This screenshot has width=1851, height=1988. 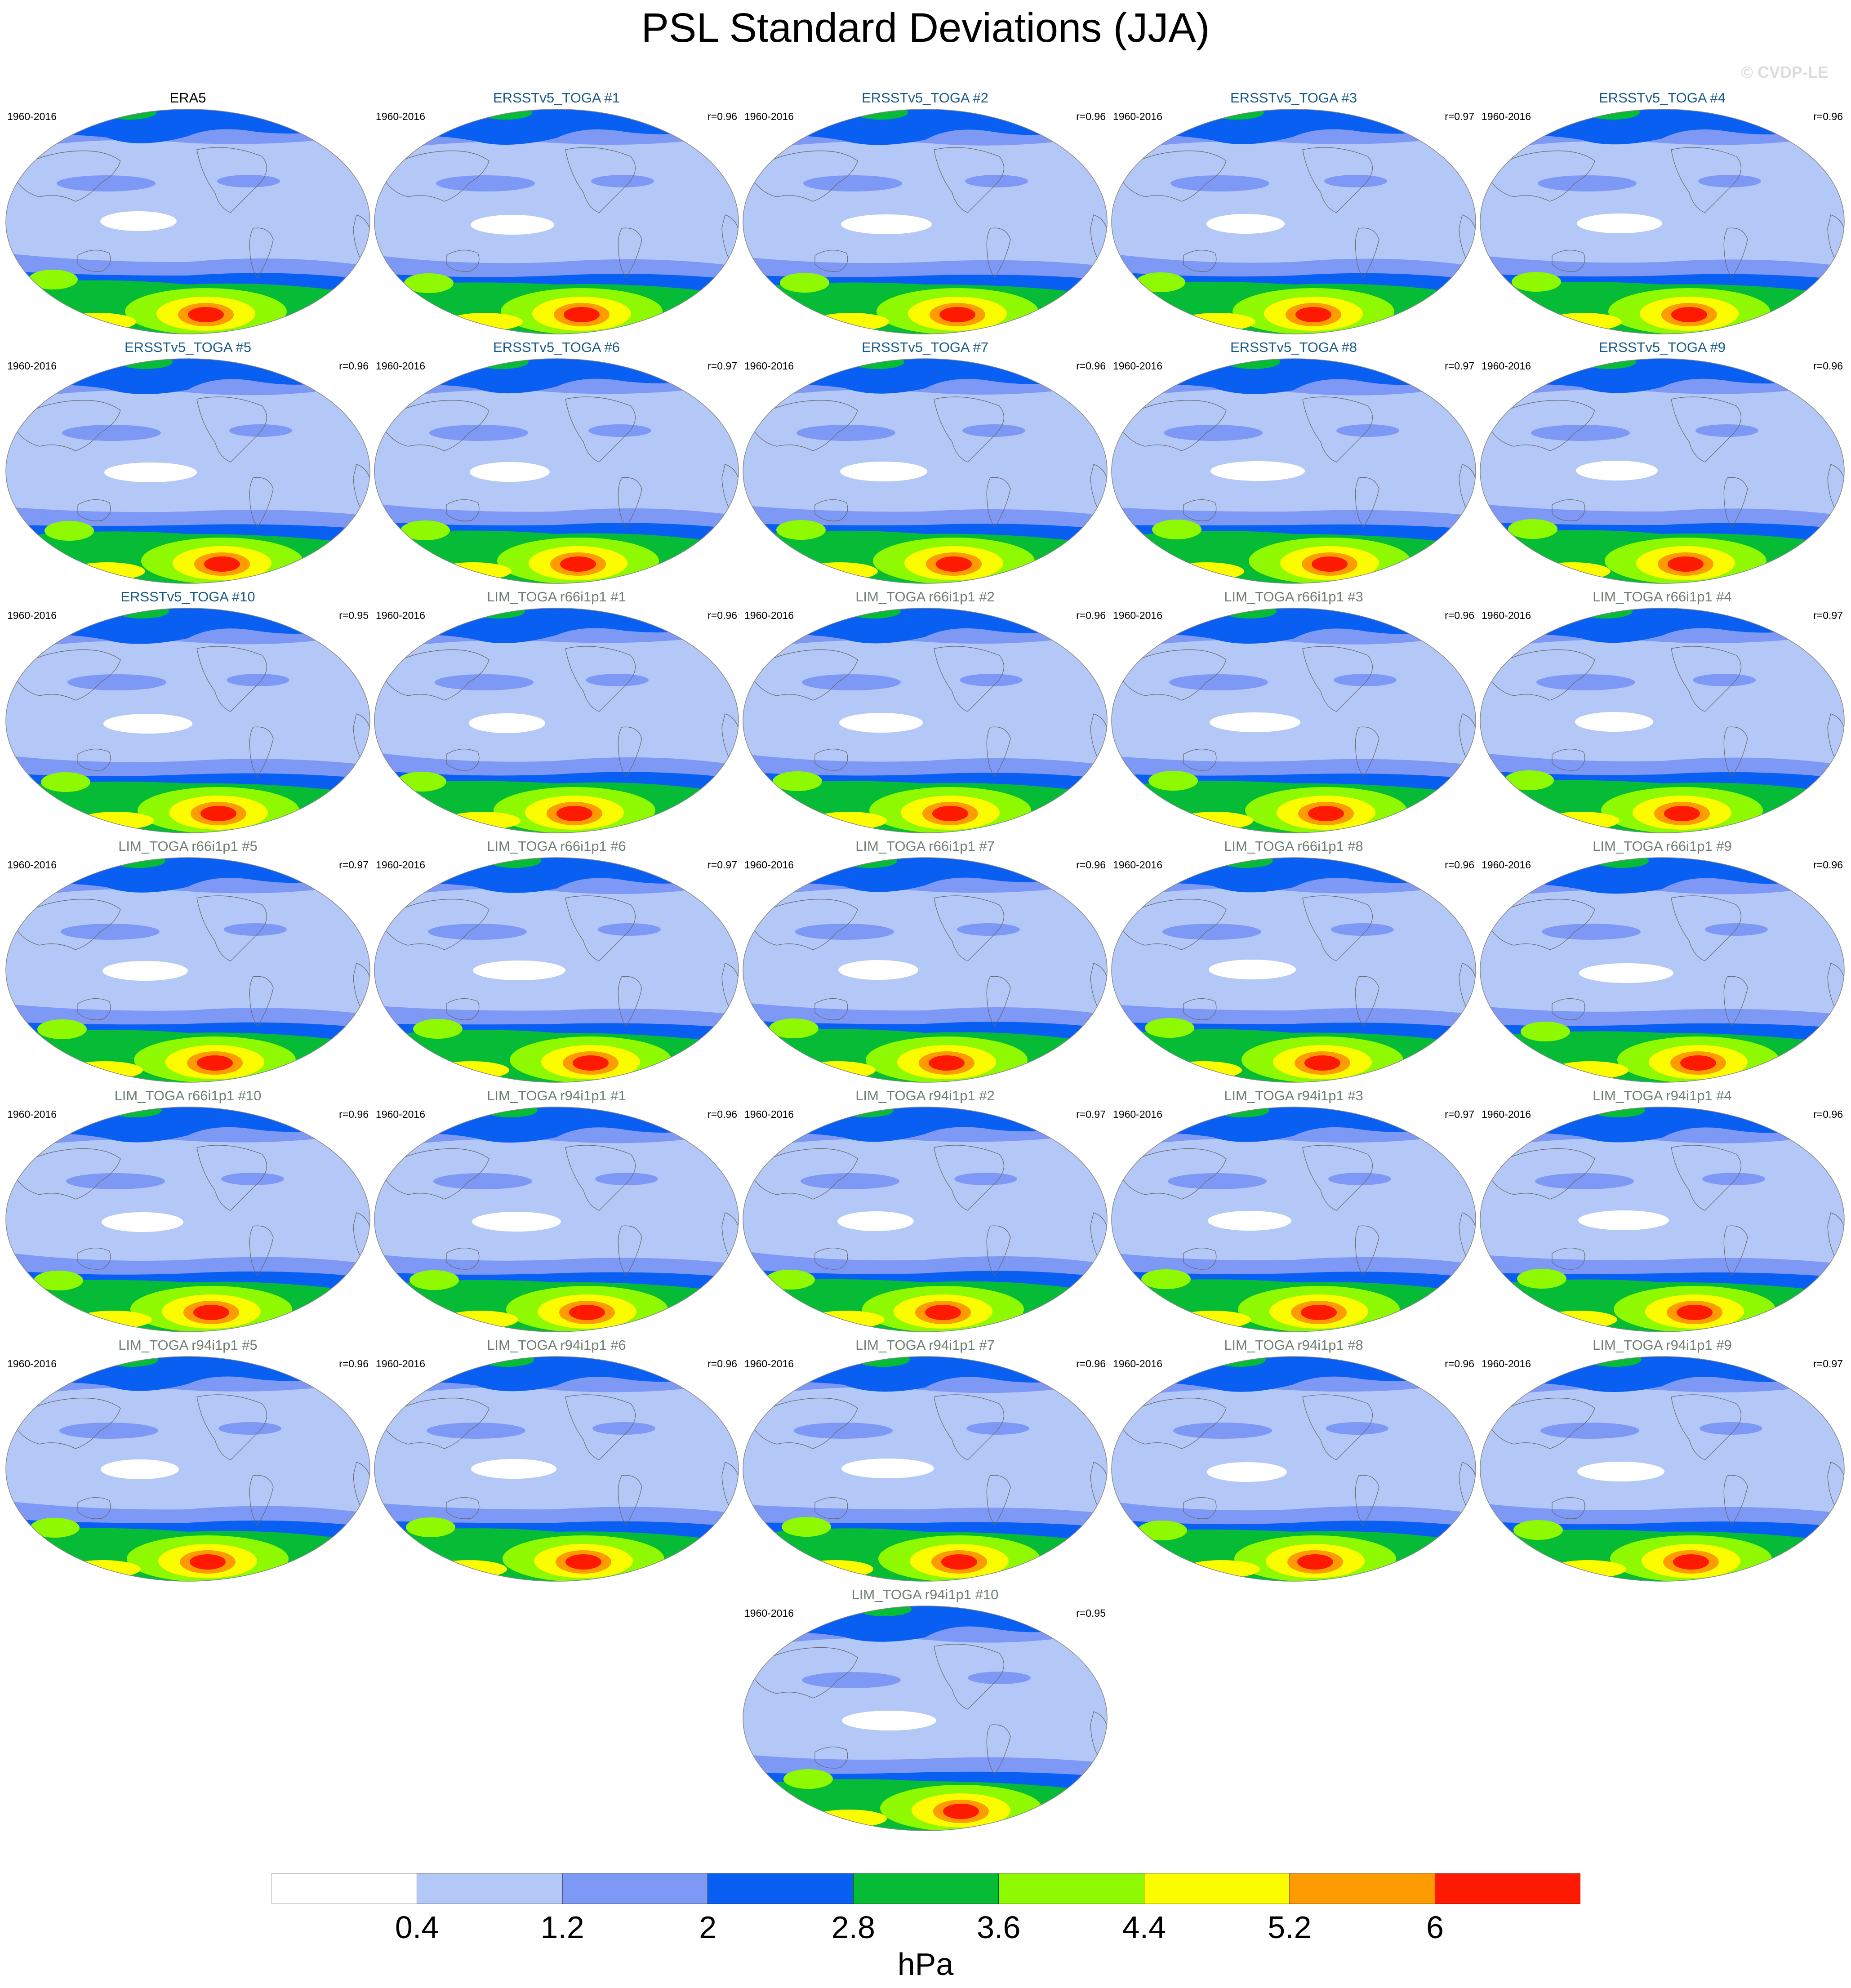 I want to click on map-panel: ERSSTv5_TOGA #1 1960-2016 r=0.96, so click(x=556, y=214).